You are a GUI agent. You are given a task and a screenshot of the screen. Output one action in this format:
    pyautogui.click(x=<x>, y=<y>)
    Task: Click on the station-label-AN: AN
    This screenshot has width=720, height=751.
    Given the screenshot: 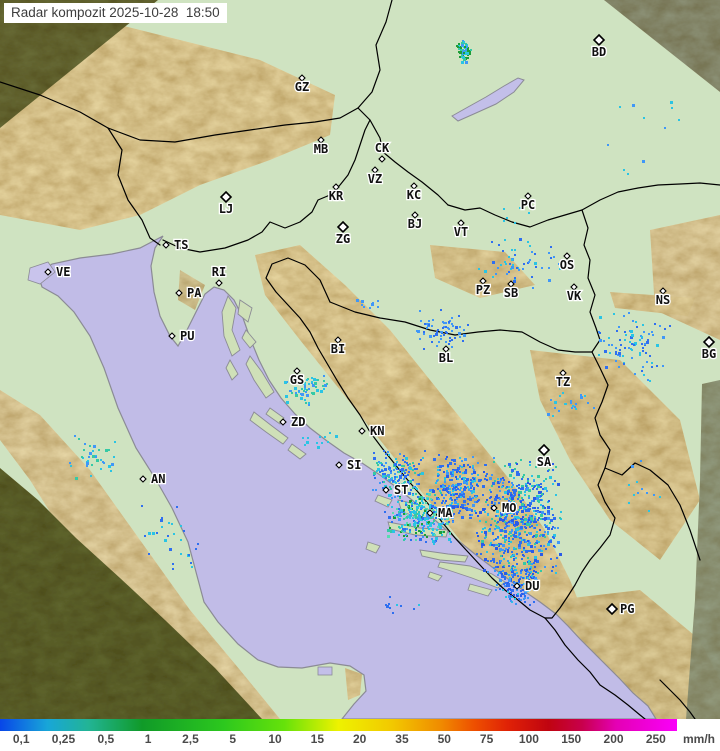 What is the action you would take?
    pyautogui.click(x=158, y=479)
    